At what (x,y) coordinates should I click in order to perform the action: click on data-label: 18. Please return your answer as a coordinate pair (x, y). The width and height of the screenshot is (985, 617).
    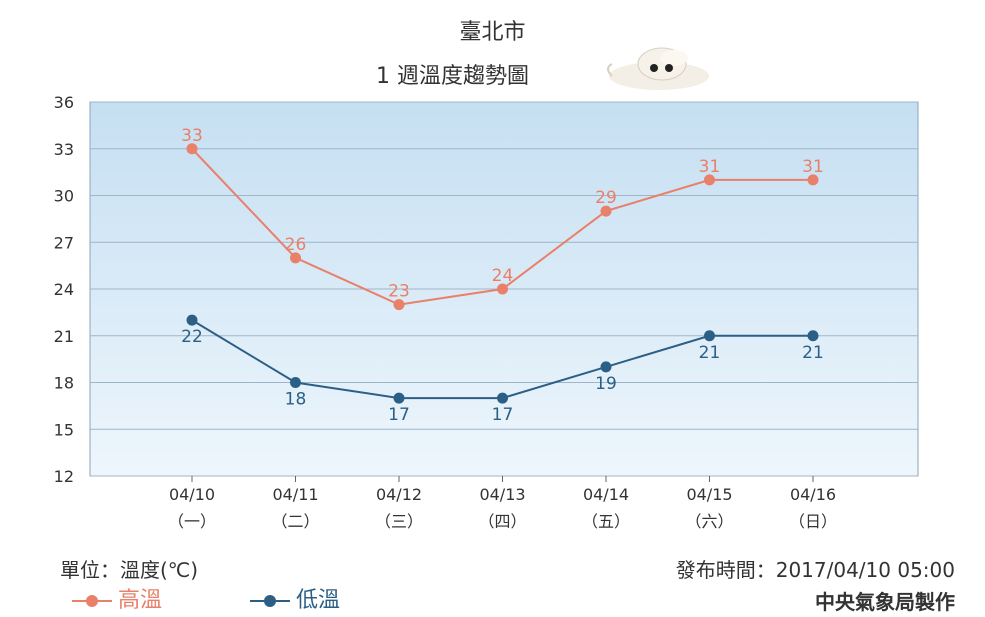
    Looking at the image, I should click on (296, 400).